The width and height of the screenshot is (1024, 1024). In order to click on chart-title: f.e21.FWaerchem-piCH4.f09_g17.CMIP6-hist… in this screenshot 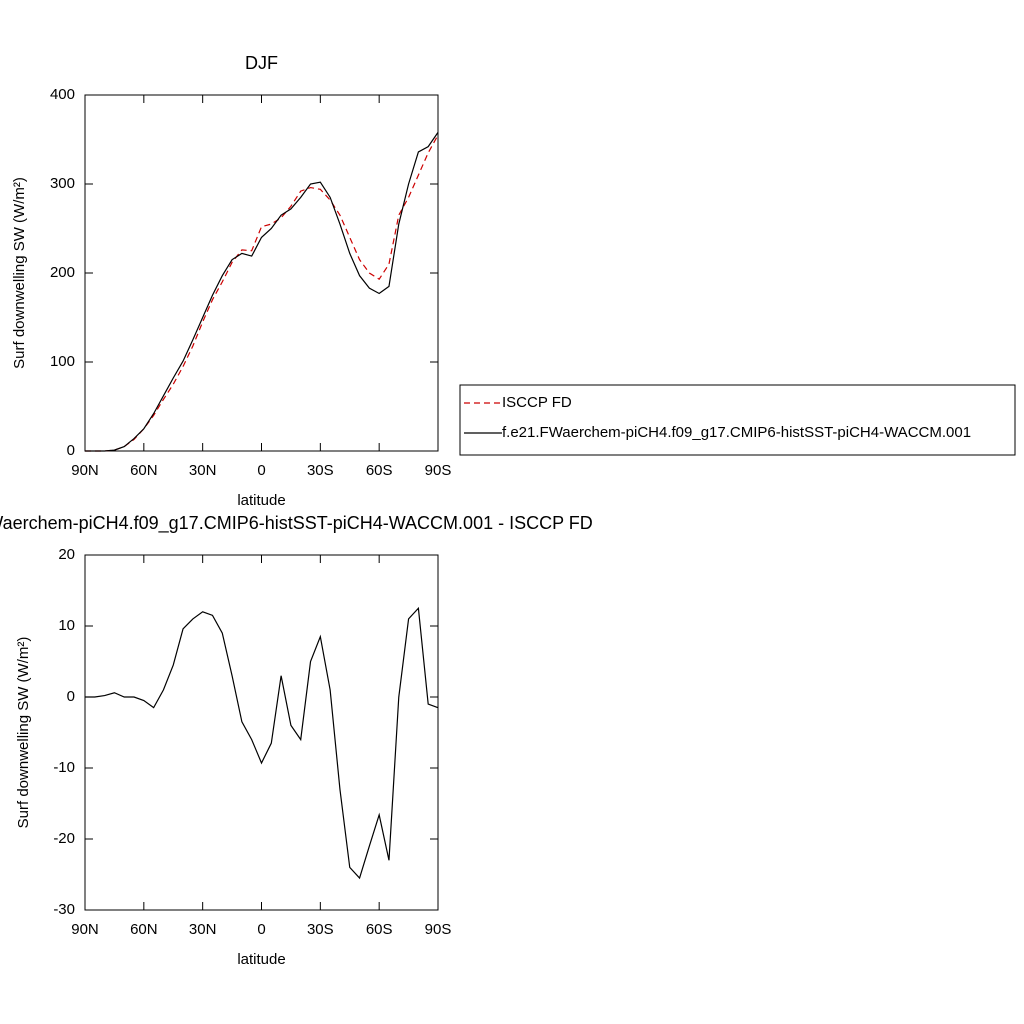, I will do `click(296, 523)`.